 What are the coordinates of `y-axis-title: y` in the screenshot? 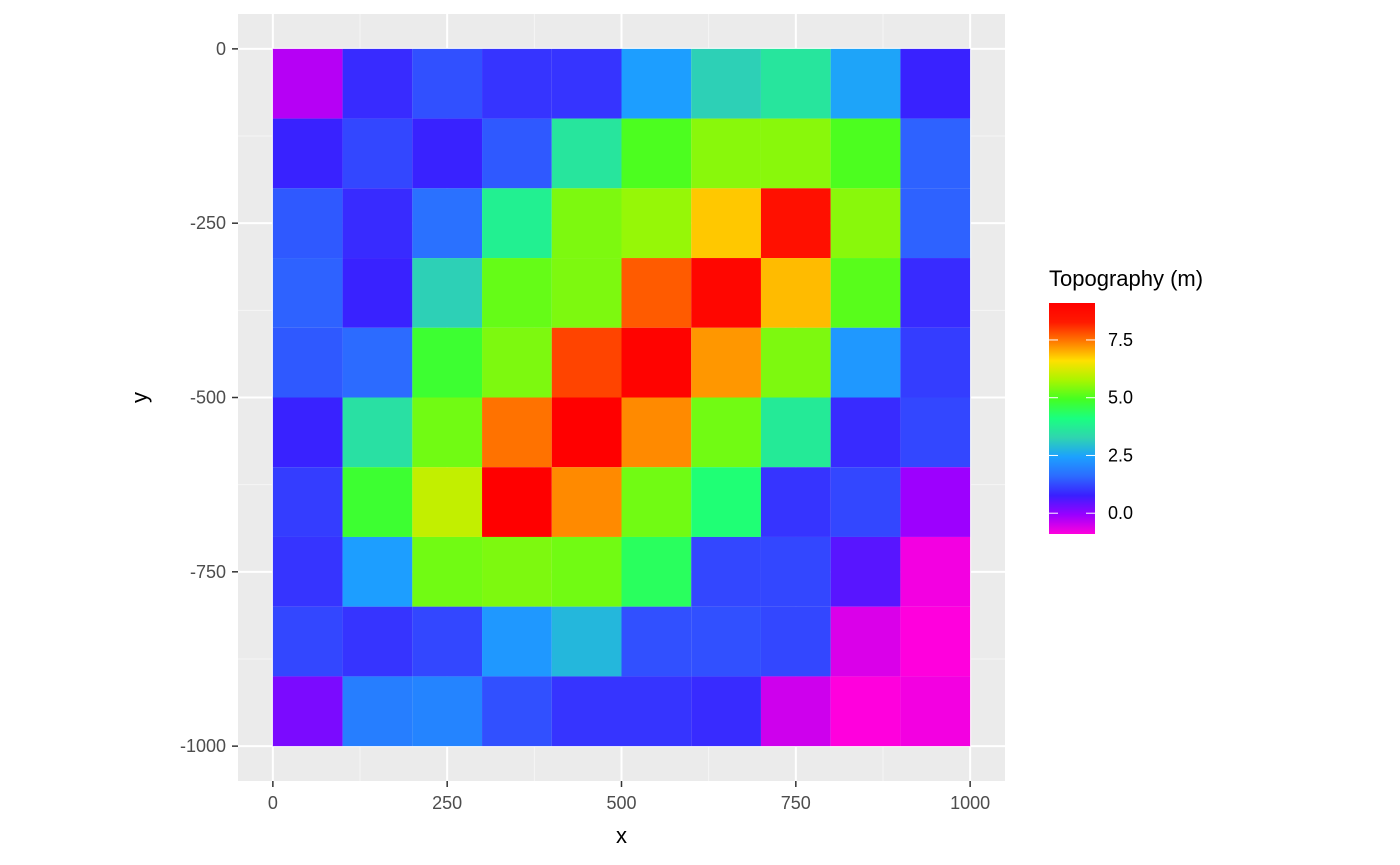 It's located at (139, 397).